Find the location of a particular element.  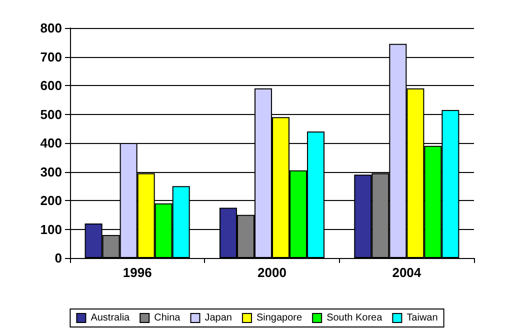

y-tick-label: 700 is located at coordinates (51, 56).